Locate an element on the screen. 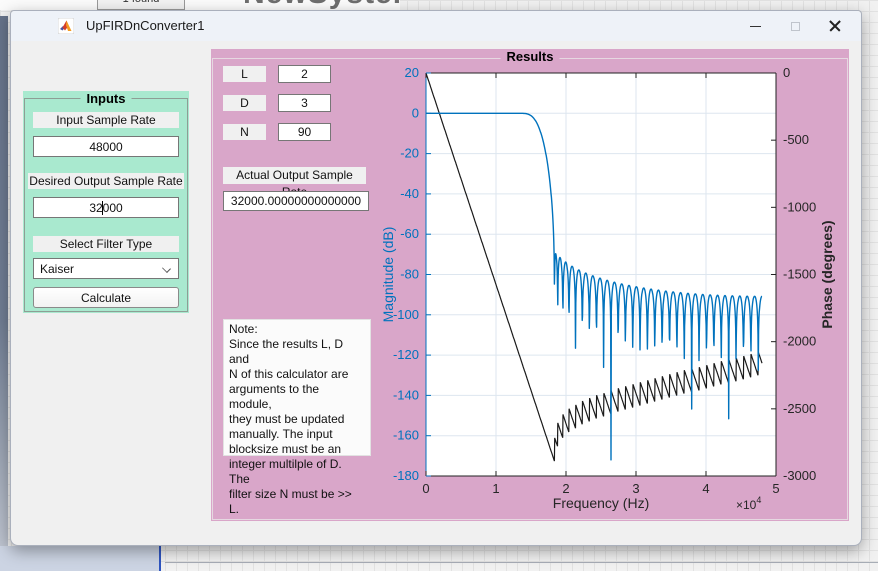 The height and width of the screenshot is (571, 878). results-panel-title: Results is located at coordinates (530, 56).